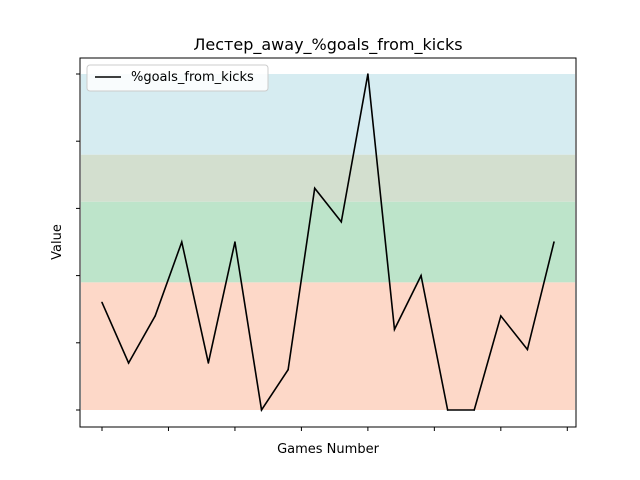  I want to click on legend-box, so click(177, 78).